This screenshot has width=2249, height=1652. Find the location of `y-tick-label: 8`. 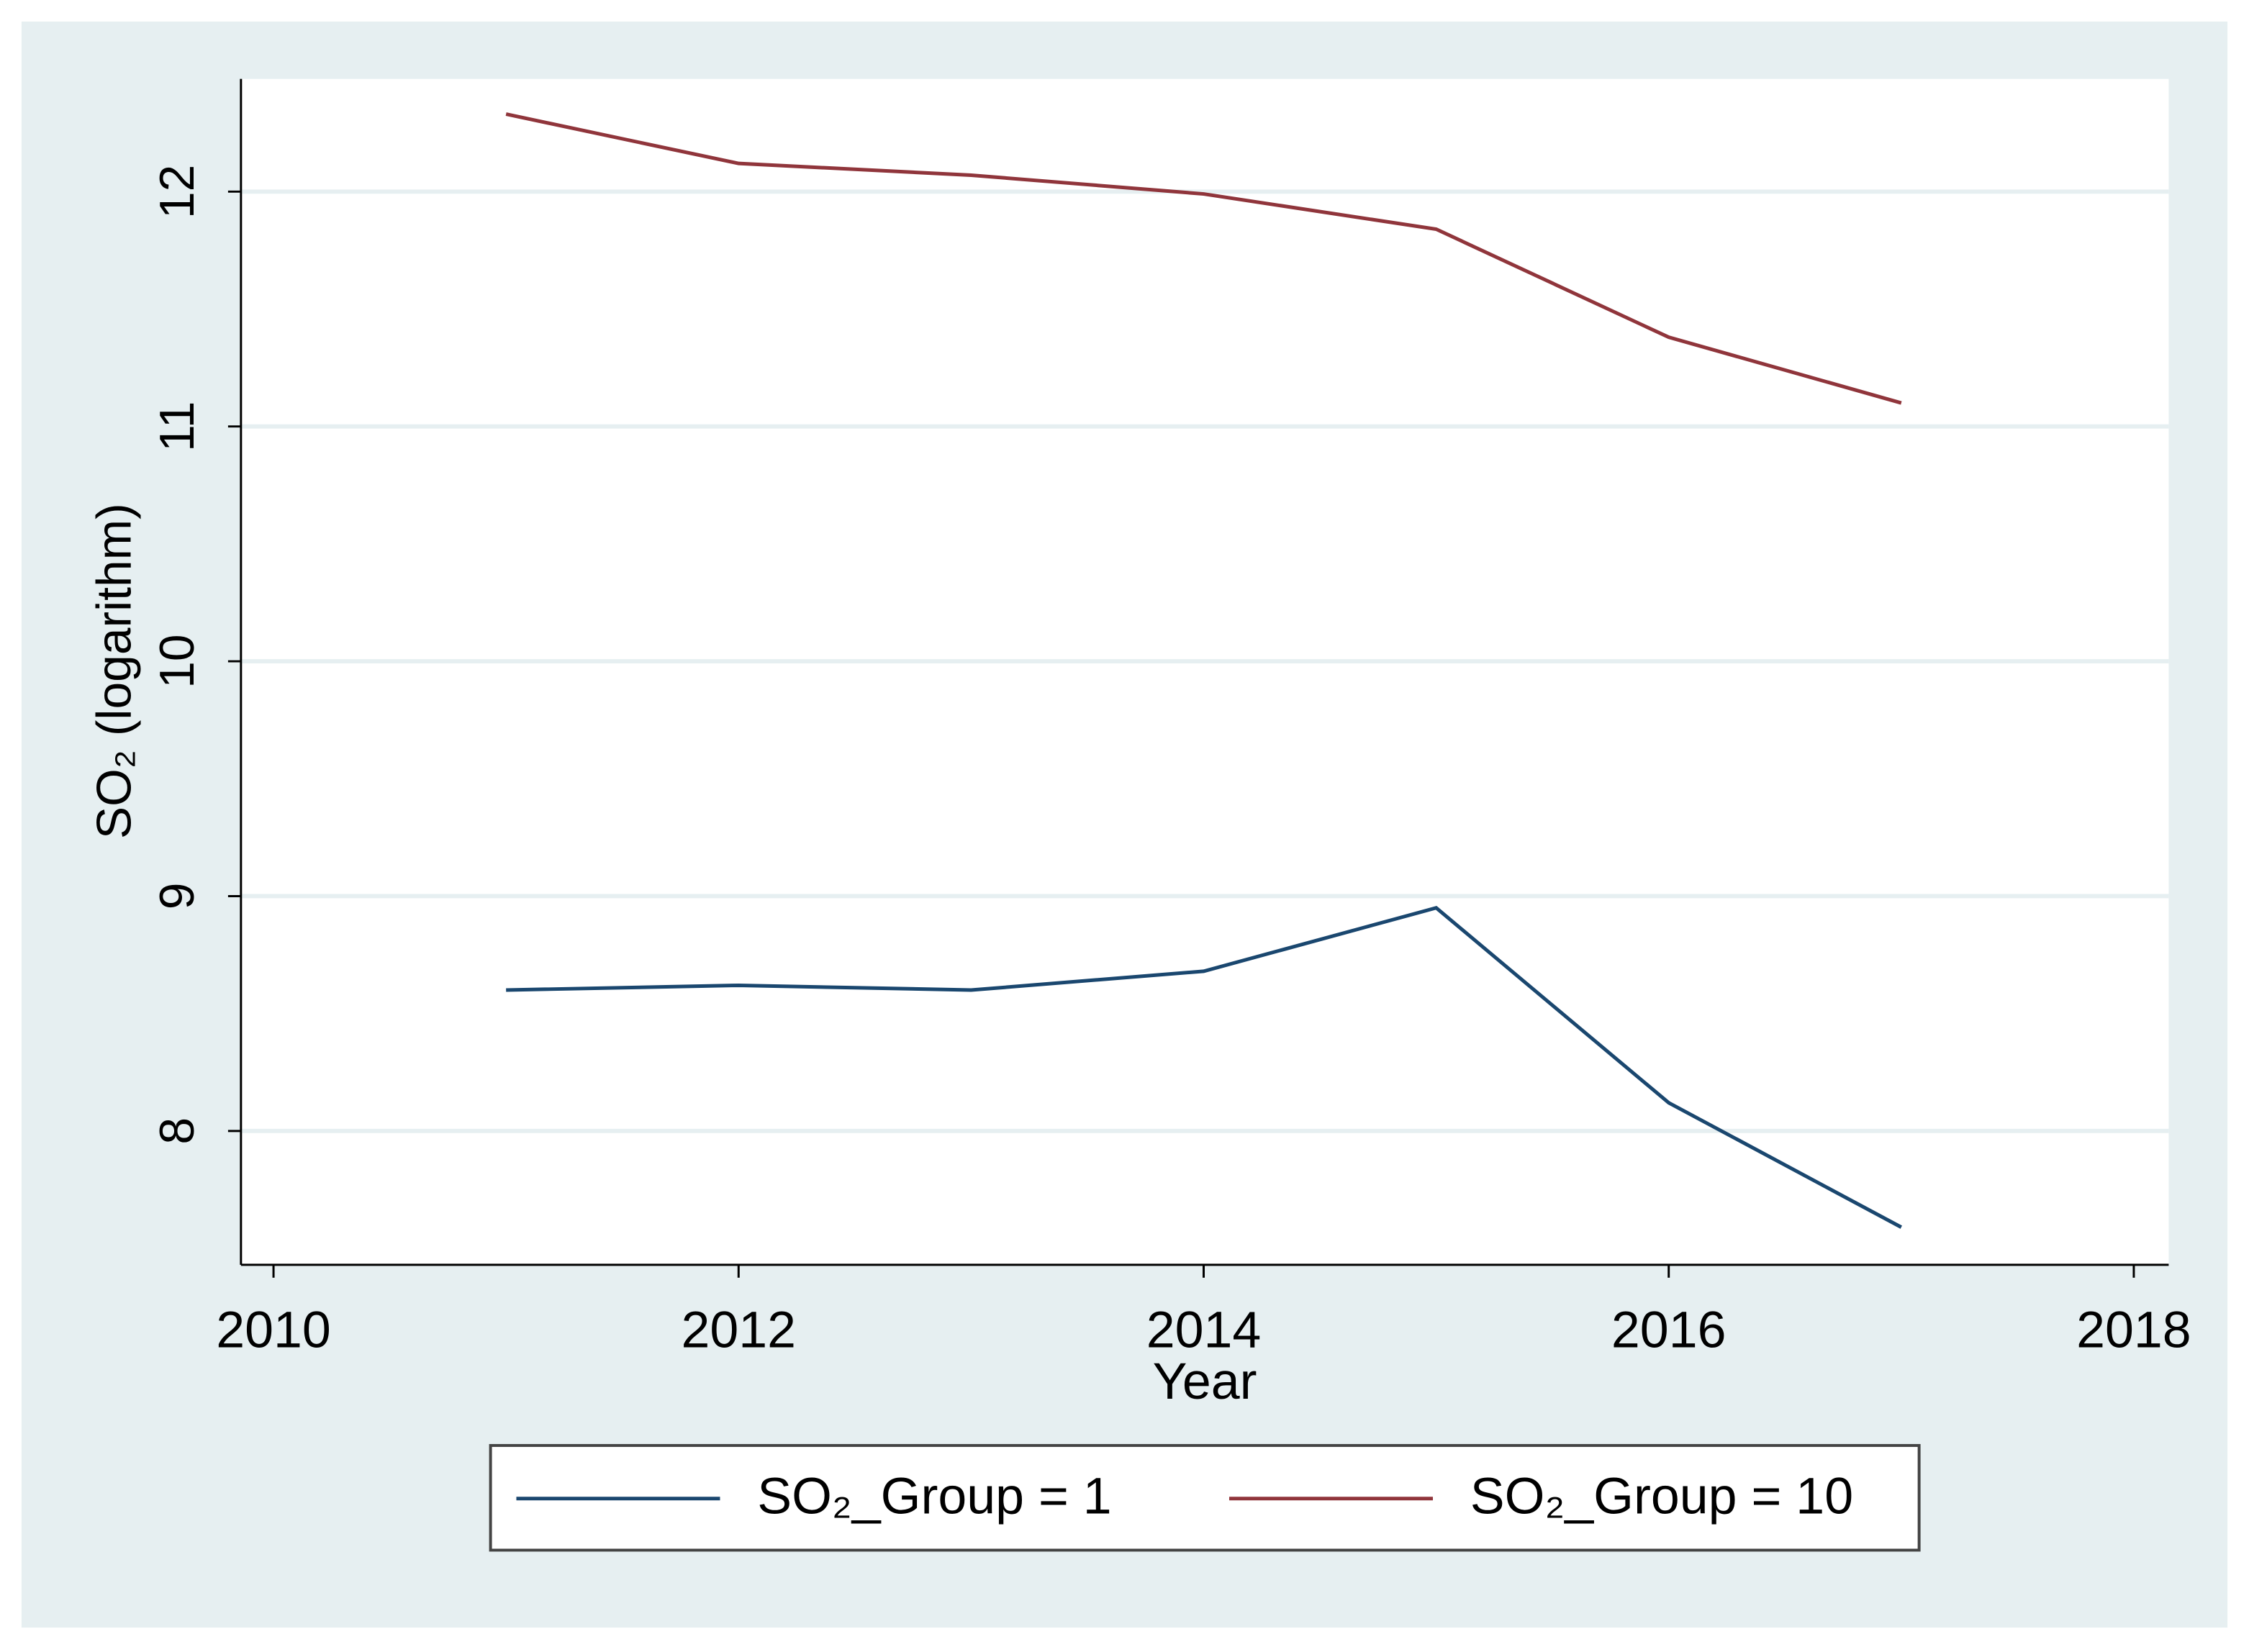

y-tick-label: 8 is located at coordinates (177, 1131).